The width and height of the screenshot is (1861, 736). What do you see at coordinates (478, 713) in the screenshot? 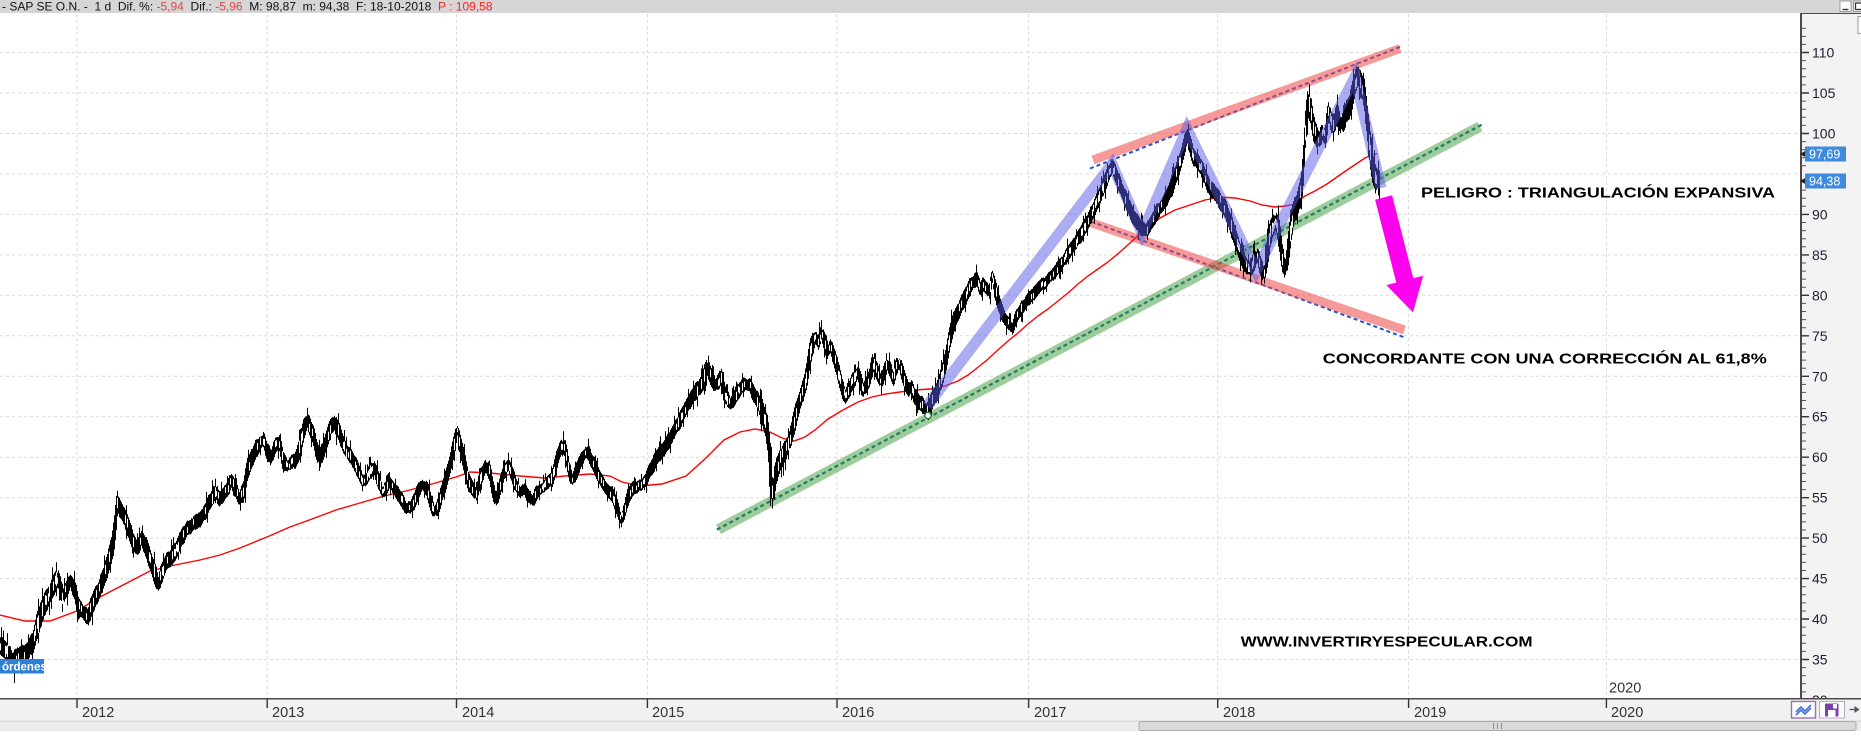
I see `svg-text: 2014` at bounding box center [478, 713].